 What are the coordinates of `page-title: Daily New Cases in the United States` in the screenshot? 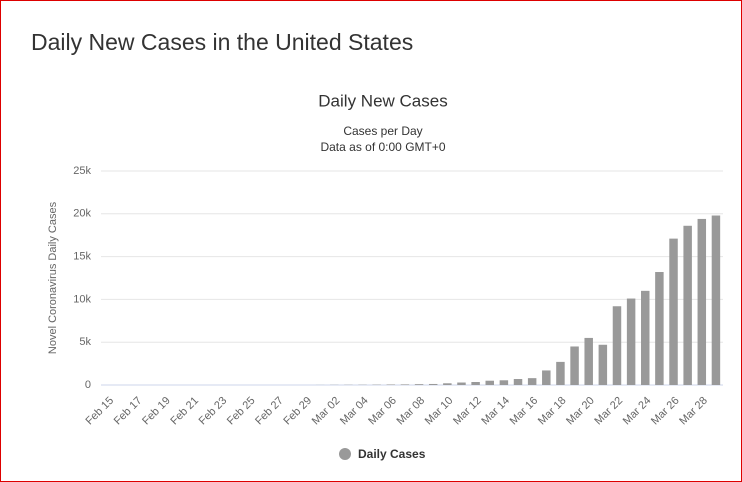 It's located at (222, 42).